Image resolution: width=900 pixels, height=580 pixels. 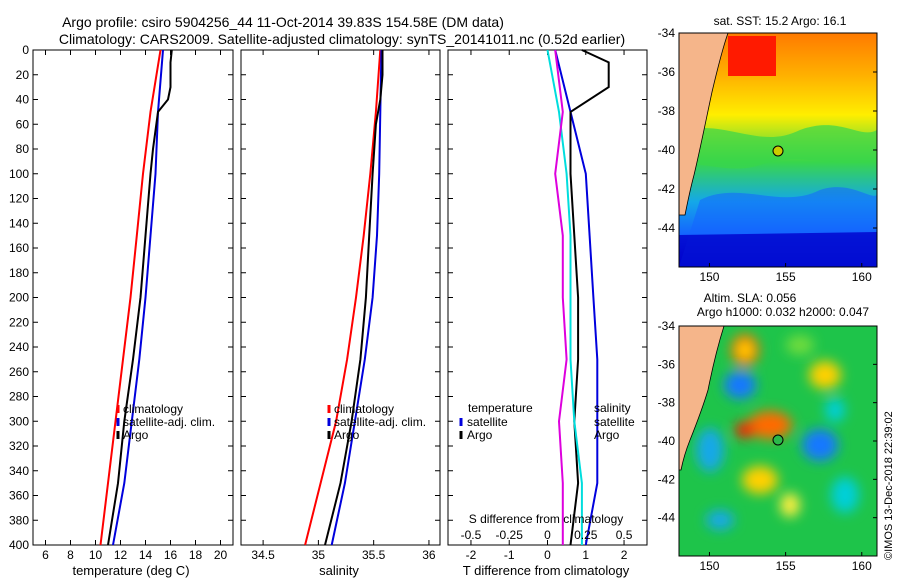 I want to click on difference-series-salinity-argo, so click(x=561, y=297).